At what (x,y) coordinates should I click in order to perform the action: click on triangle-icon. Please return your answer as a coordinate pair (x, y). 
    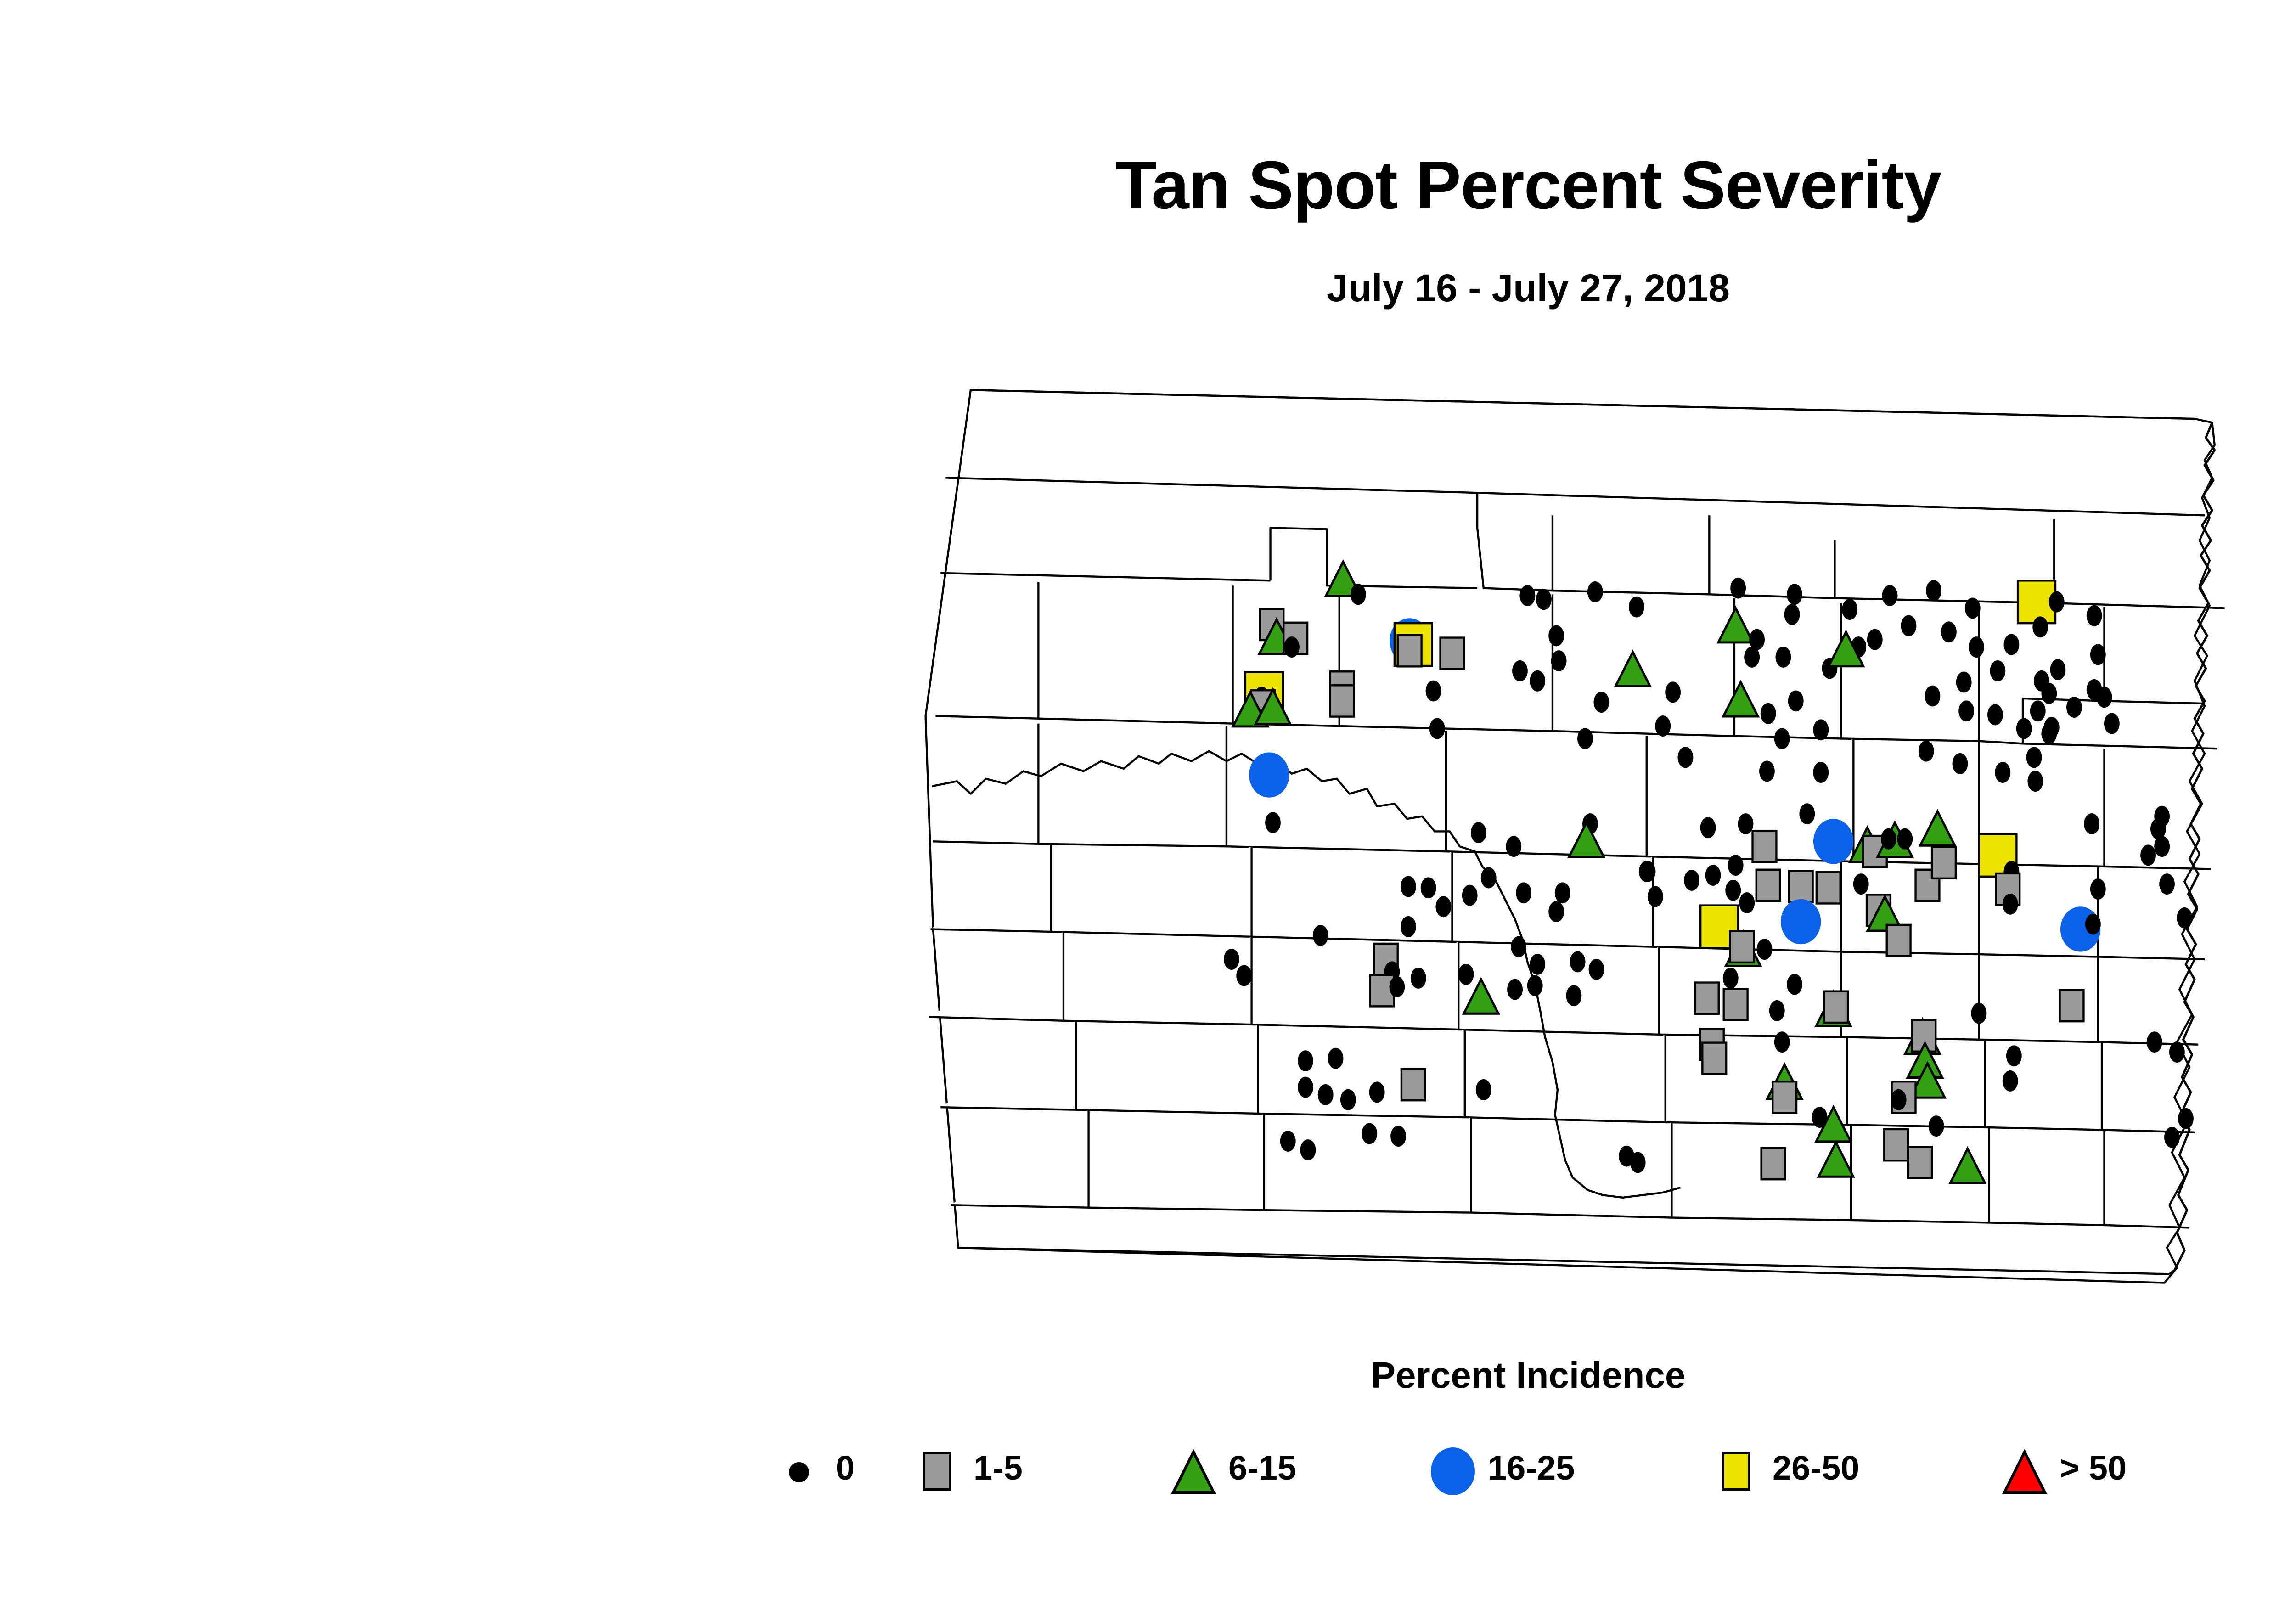
    Looking at the image, I should click on (1193, 1472).